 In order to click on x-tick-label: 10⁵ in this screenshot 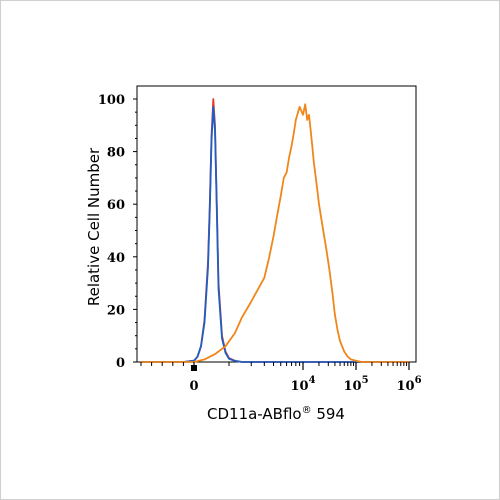, I will do `click(355, 384)`.